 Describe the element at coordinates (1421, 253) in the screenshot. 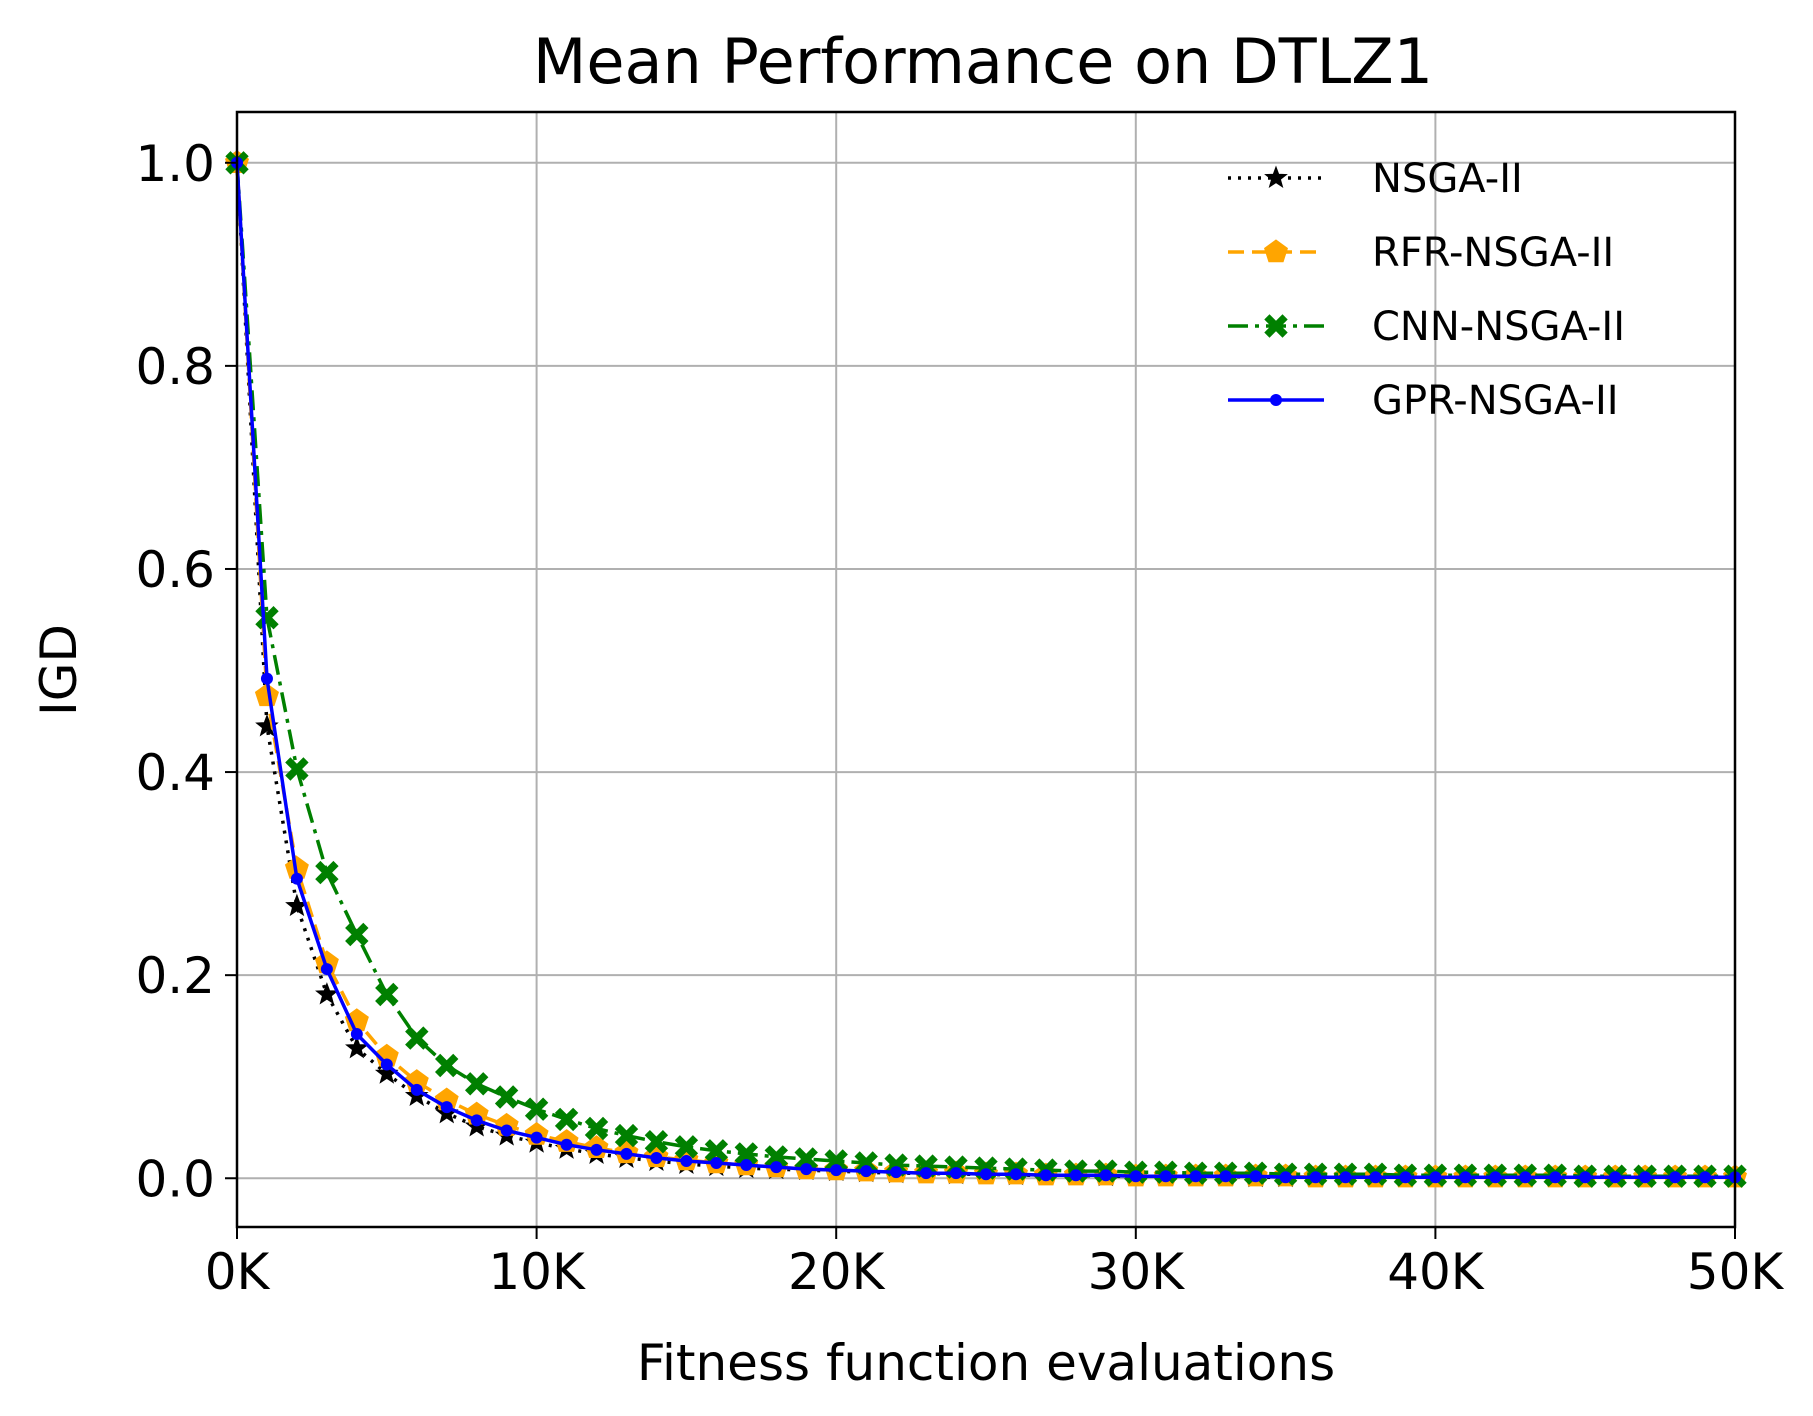

I see `legend-item: RFR-NSGA-II` at that location.